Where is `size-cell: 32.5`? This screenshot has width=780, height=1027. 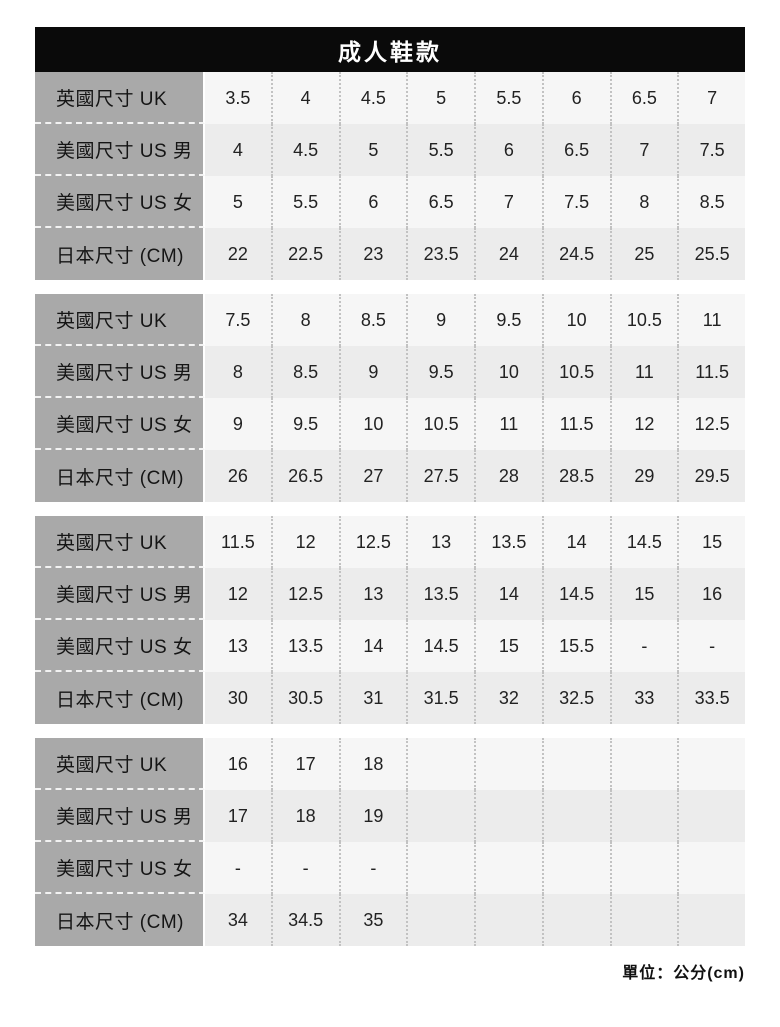 size-cell: 32.5 is located at coordinates (575, 698).